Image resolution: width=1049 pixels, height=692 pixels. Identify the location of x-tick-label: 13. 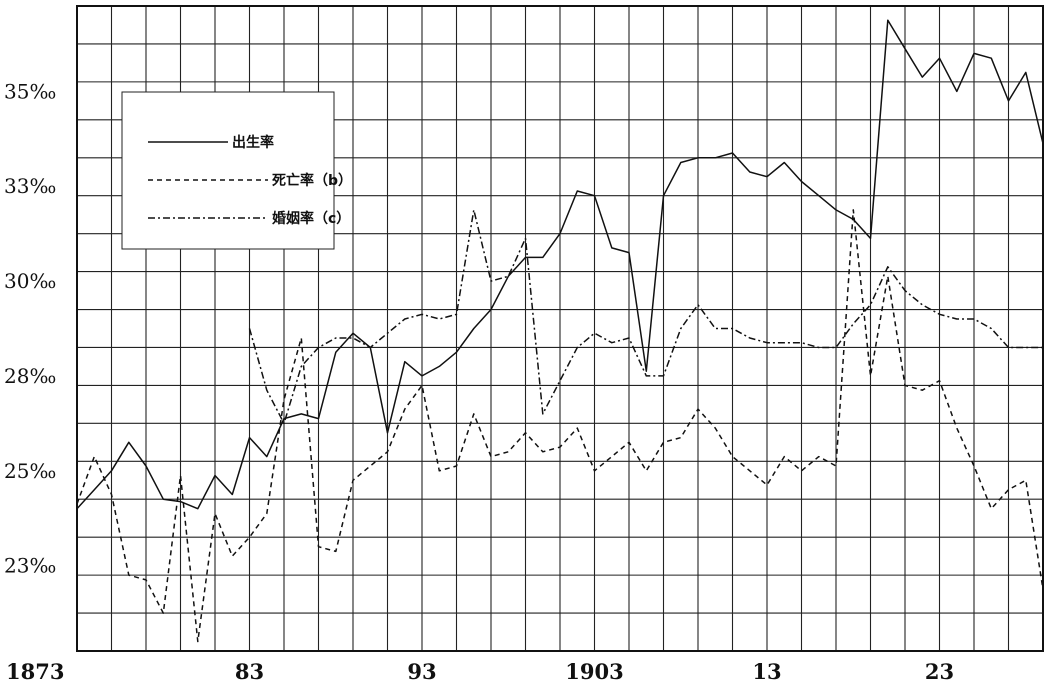
(766, 671).